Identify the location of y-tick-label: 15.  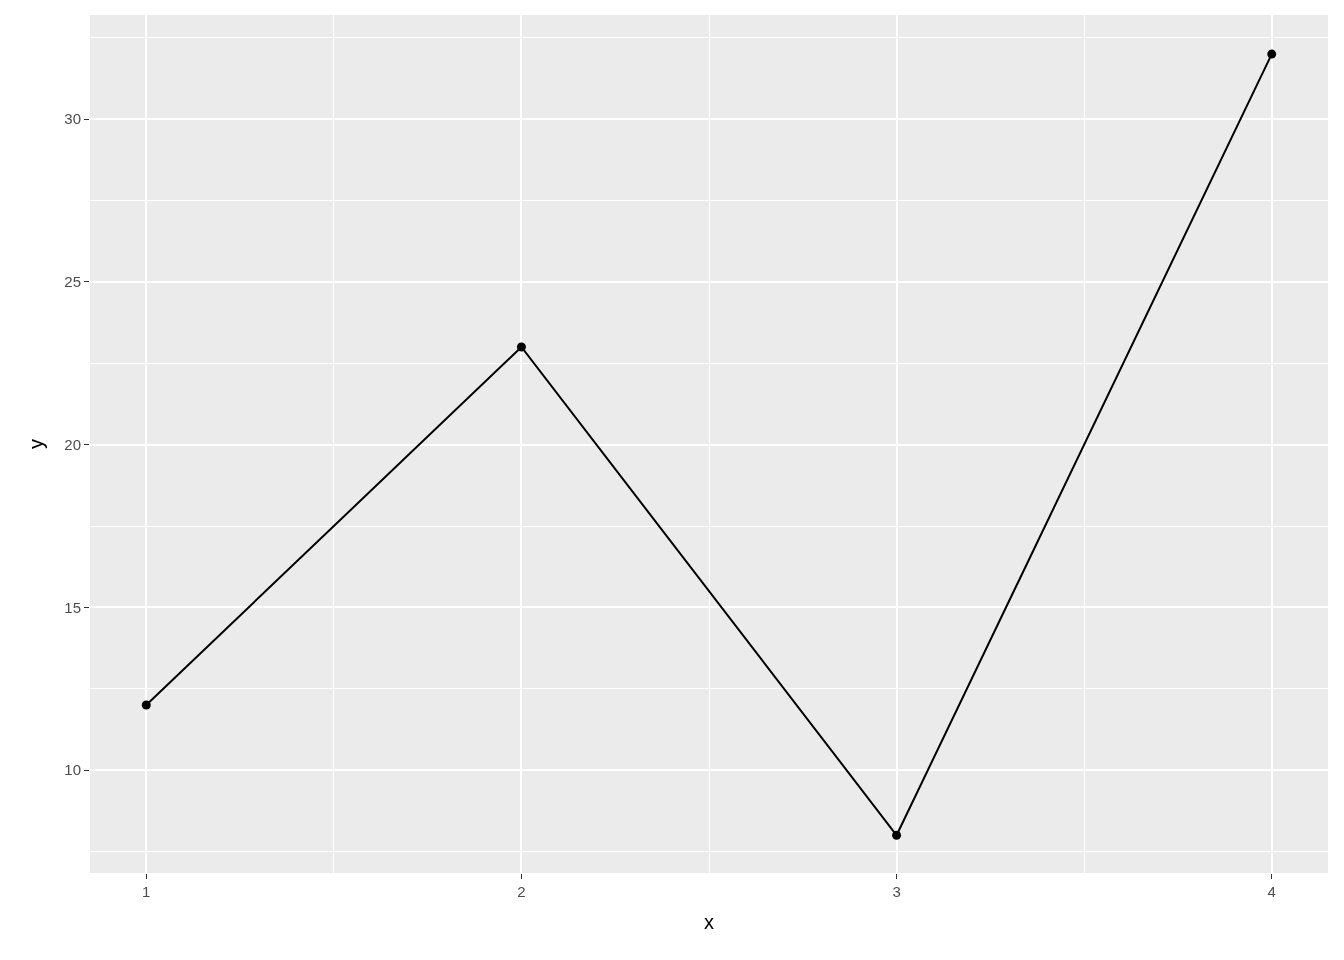
(72, 607).